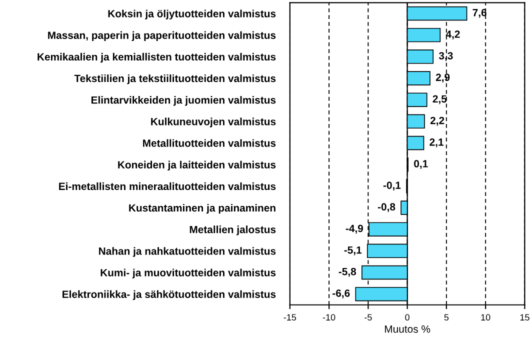 Image resolution: width=530 pixels, height=338 pixels. Describe the element at coordinates (213, 123) in the screenshot. I see `y-tick-label: Kulkuneuvojen valmistus` at that location.